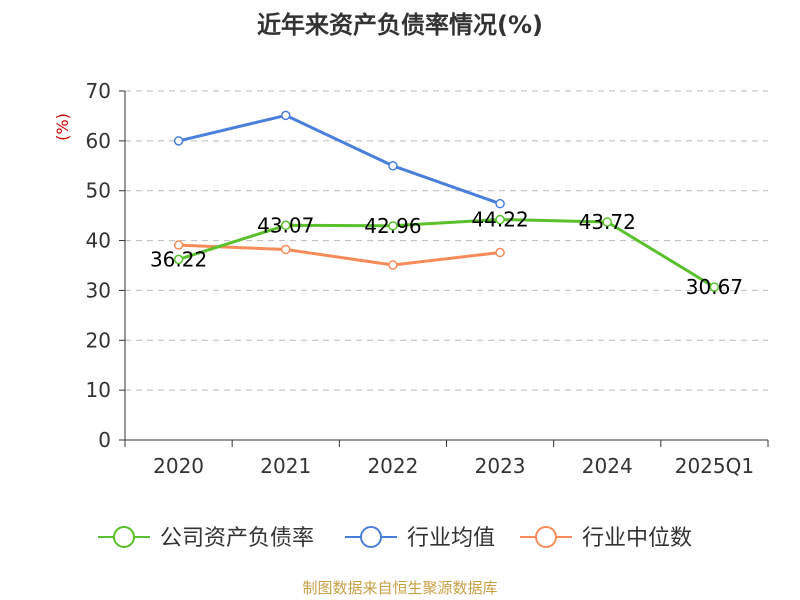  I want to click on y-axis-unit-label: (%), so click(62, 127).